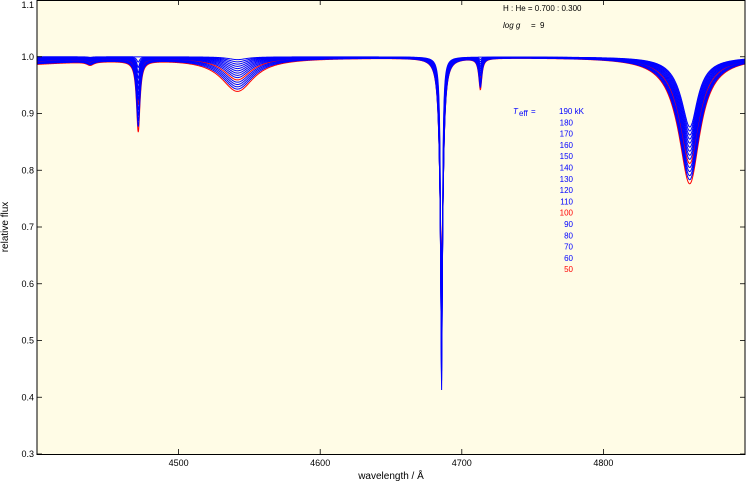  I want to click on y-tick-label: 0.7, so click(27, 227).